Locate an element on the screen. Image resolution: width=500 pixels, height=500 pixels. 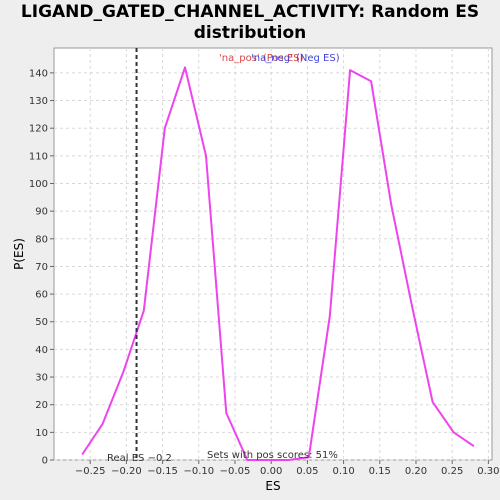
x-axis-title: ES is located at coordinates (272, 486).